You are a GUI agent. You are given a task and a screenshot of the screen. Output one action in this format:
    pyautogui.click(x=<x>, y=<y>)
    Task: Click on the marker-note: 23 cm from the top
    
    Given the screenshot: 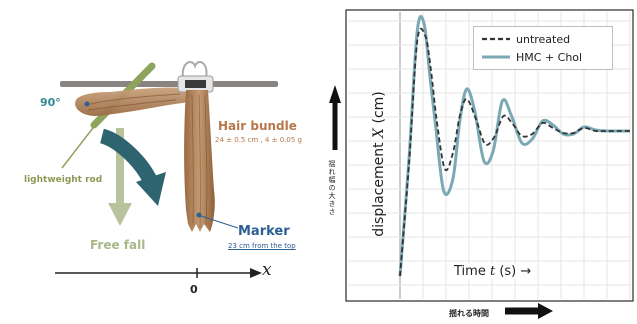 What is the action you would take?
    pyautogui.click(x=262, y=246)
    